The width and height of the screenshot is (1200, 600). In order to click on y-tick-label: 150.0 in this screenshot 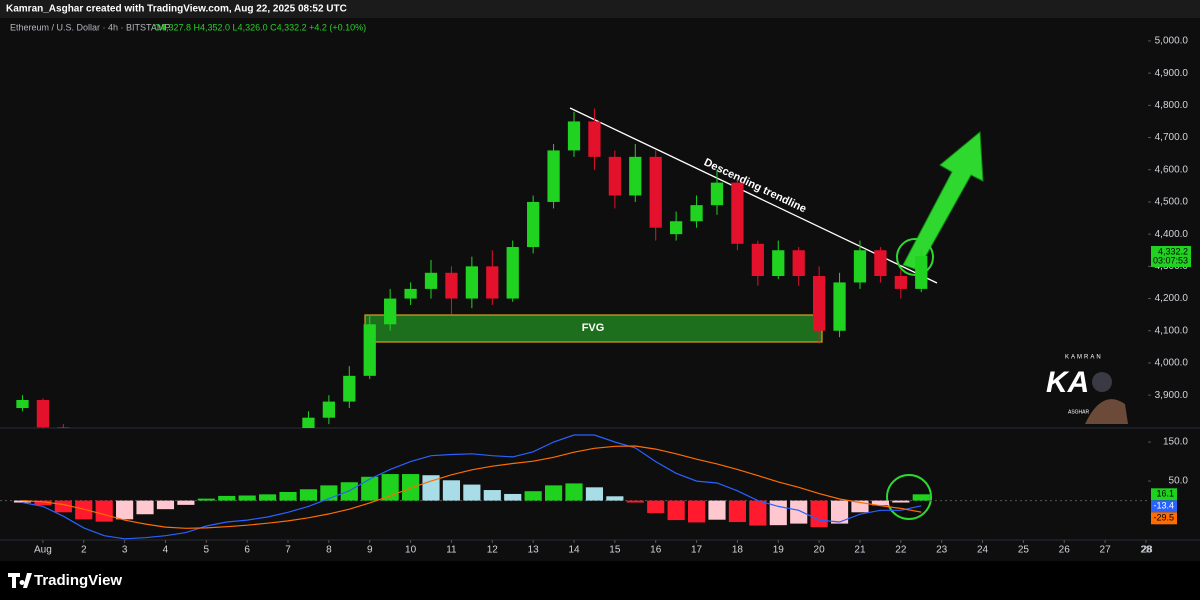, I will do `click(1175, 442)`.